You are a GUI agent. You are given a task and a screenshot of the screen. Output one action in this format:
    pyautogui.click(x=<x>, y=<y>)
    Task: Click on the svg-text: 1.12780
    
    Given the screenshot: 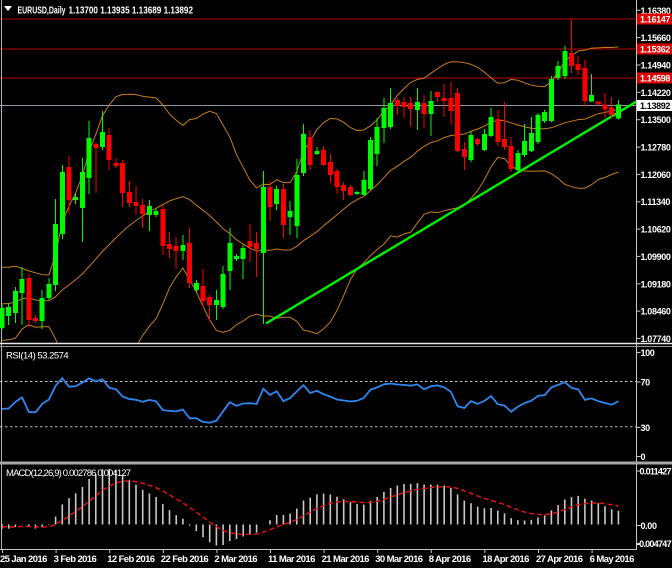 What is the action you would take?
    pyautogui.click(x=656, y=148)
    